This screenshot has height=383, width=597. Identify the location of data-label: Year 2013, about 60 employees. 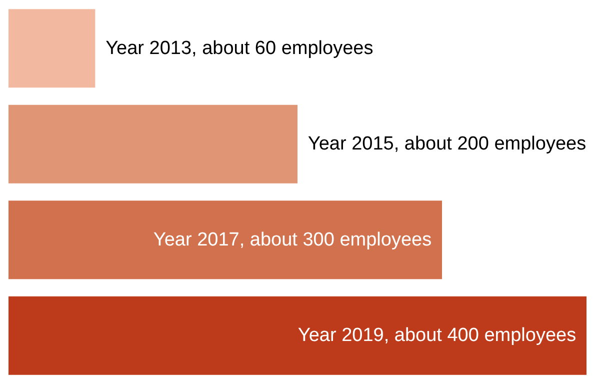
(240, 48).